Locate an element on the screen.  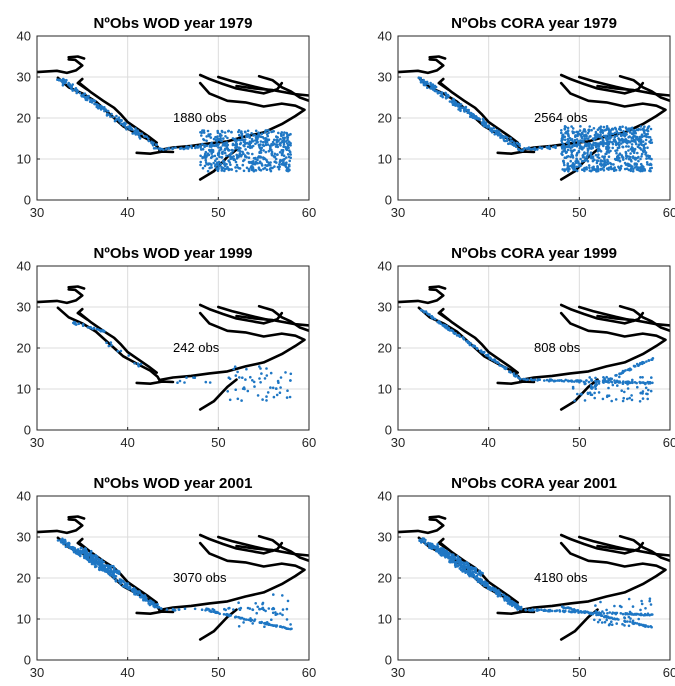
y-tick-label: 0 is located at coordinates (27, 200).